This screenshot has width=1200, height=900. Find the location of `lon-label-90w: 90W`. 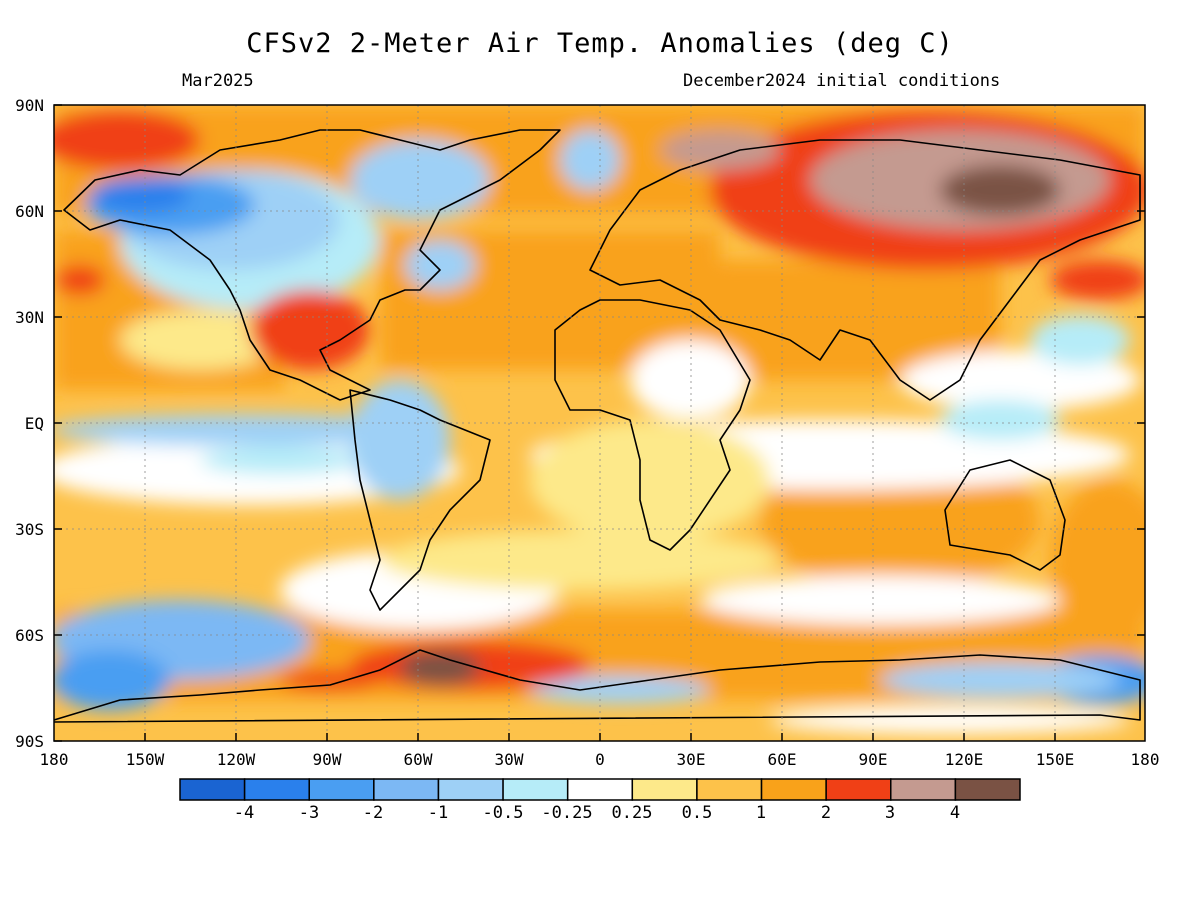

lon-label-90w: 90W is located at coordinates (327, 759).